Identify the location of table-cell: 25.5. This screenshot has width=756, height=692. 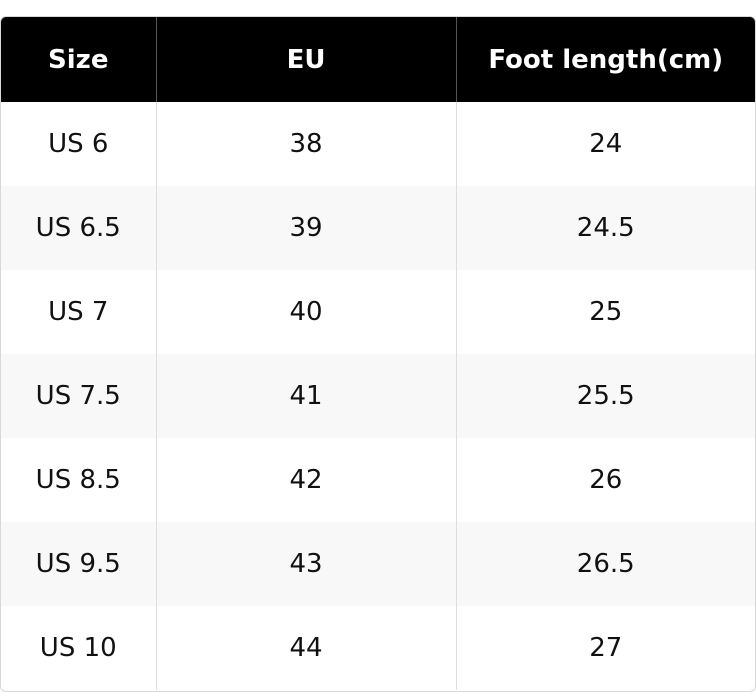
(605, 396).